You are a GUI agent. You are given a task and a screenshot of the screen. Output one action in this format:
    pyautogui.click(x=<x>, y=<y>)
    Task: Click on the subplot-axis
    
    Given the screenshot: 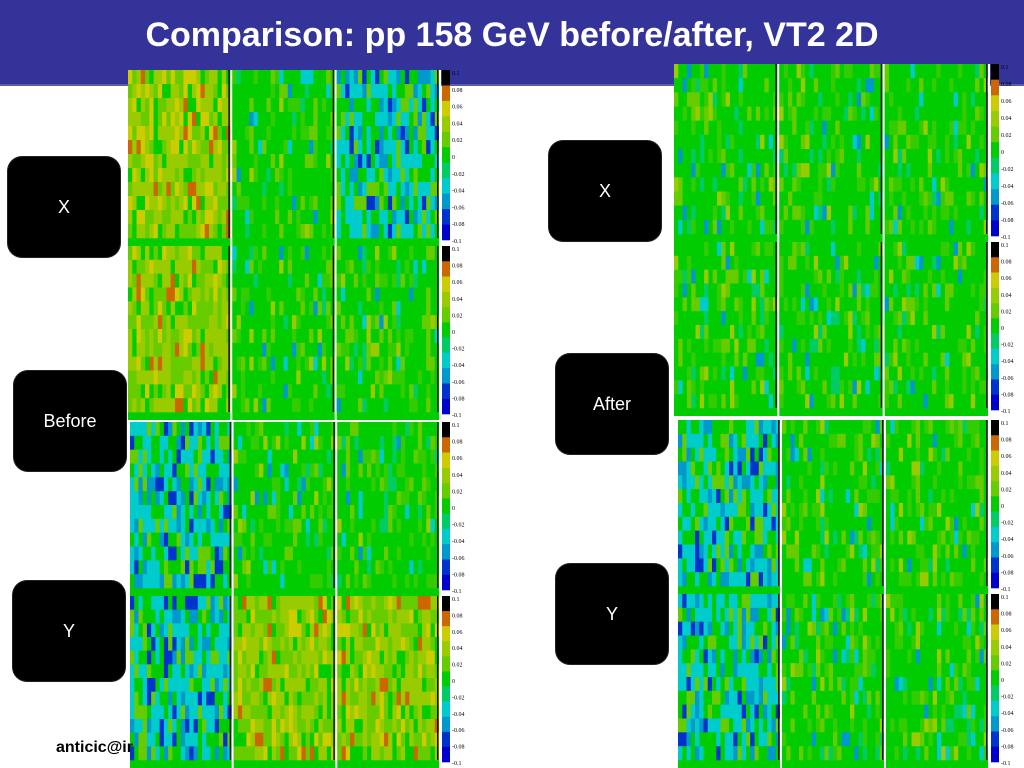 What is the action you would take?
    pyautogui.click(x=776, y=325)
    